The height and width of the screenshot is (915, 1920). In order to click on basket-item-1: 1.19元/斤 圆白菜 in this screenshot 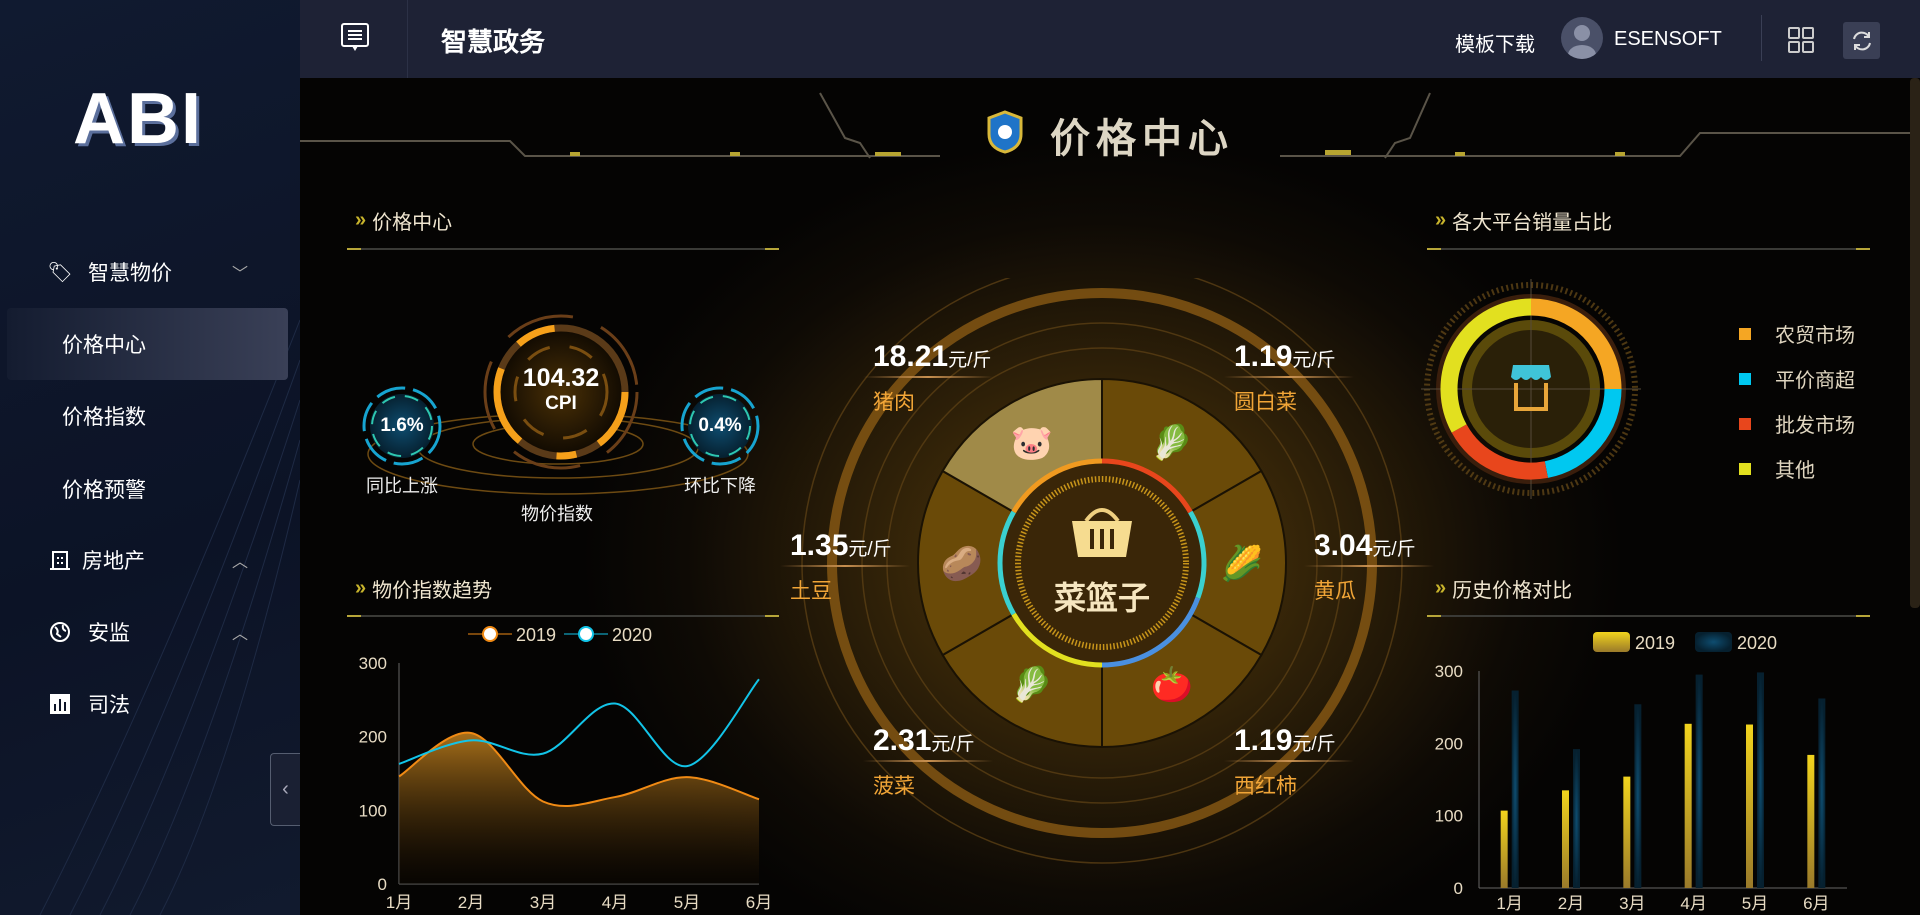, I will do `click(1289, 378)`.